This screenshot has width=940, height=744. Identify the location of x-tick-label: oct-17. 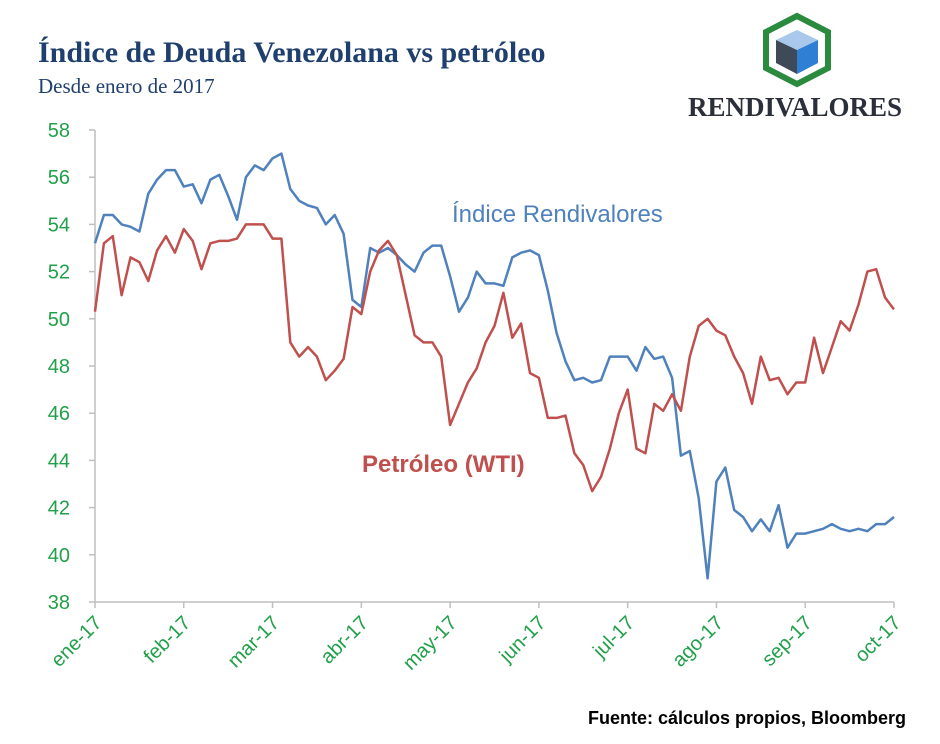
(878, 639).